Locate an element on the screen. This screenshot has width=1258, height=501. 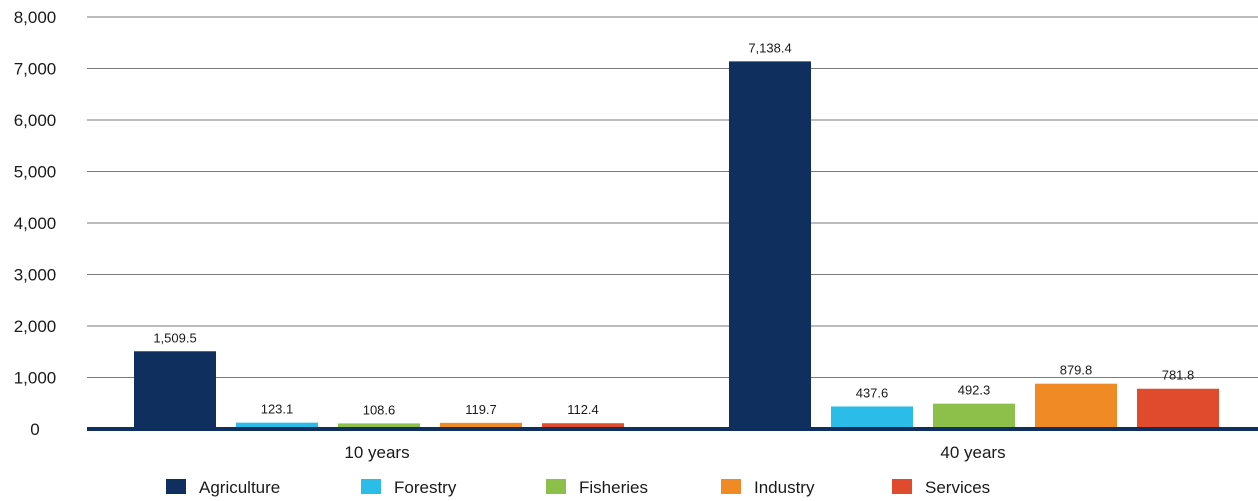
data-label: 112.4 is located at coordinates (583, 409).